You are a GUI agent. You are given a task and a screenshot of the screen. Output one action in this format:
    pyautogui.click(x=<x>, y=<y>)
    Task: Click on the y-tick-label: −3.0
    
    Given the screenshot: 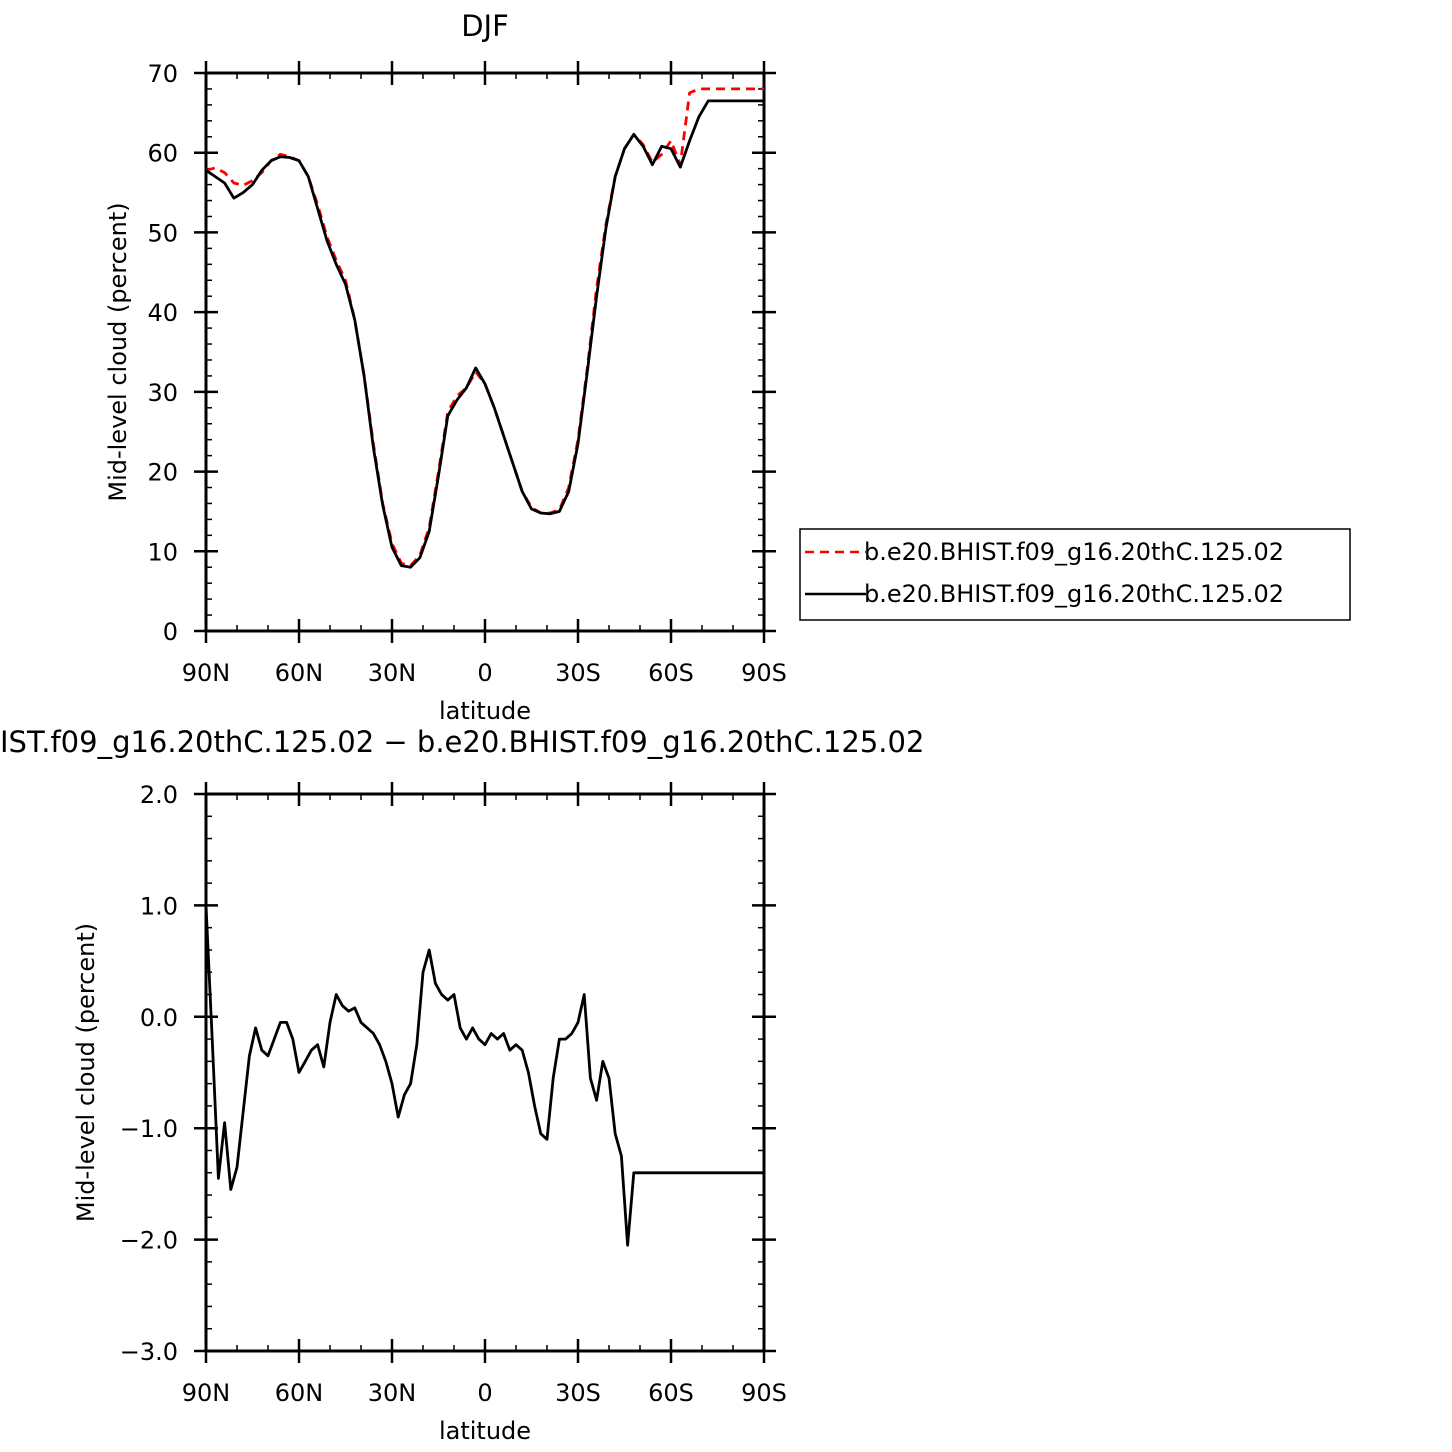 What is the action you would take?
    pyautogui.click(x=149, y=1352)
    